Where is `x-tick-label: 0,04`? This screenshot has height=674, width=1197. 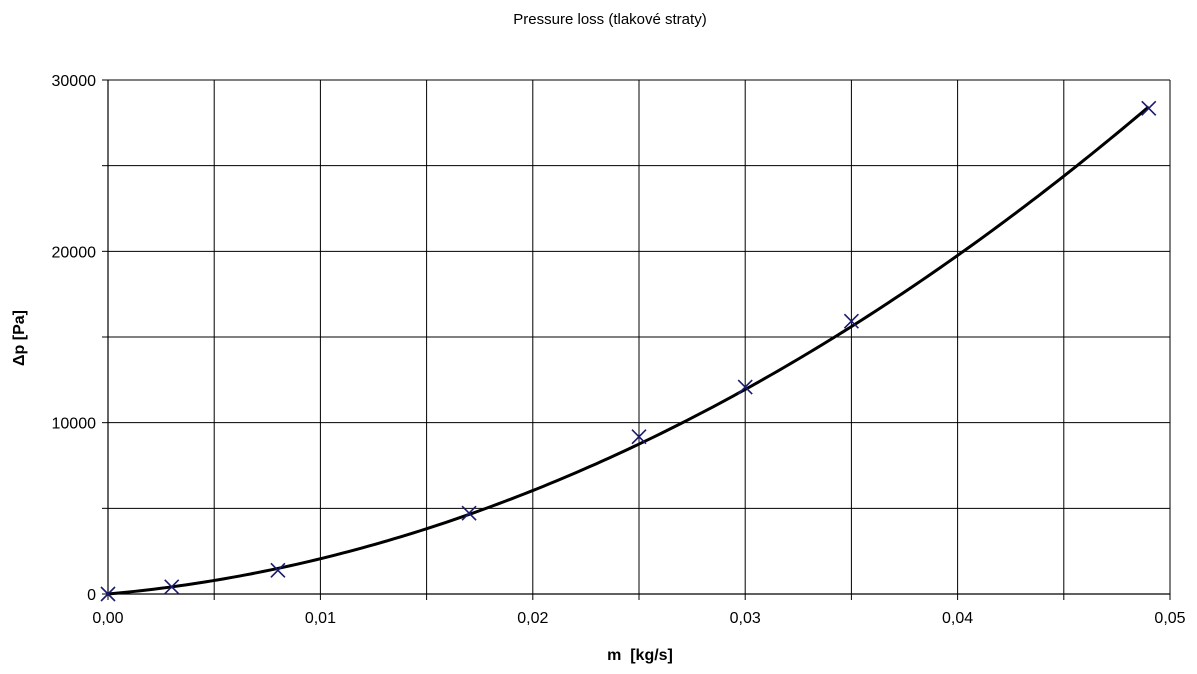 x-tick-label: 0,04 is located at coordinates (957, 618).